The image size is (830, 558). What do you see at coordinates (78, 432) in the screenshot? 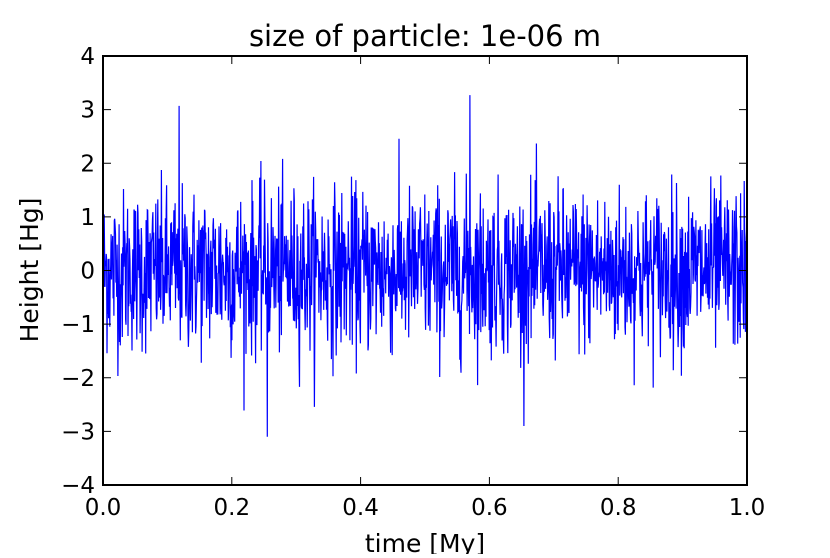
I see `y-tick-label: −3` at bounding box center [78, 432].